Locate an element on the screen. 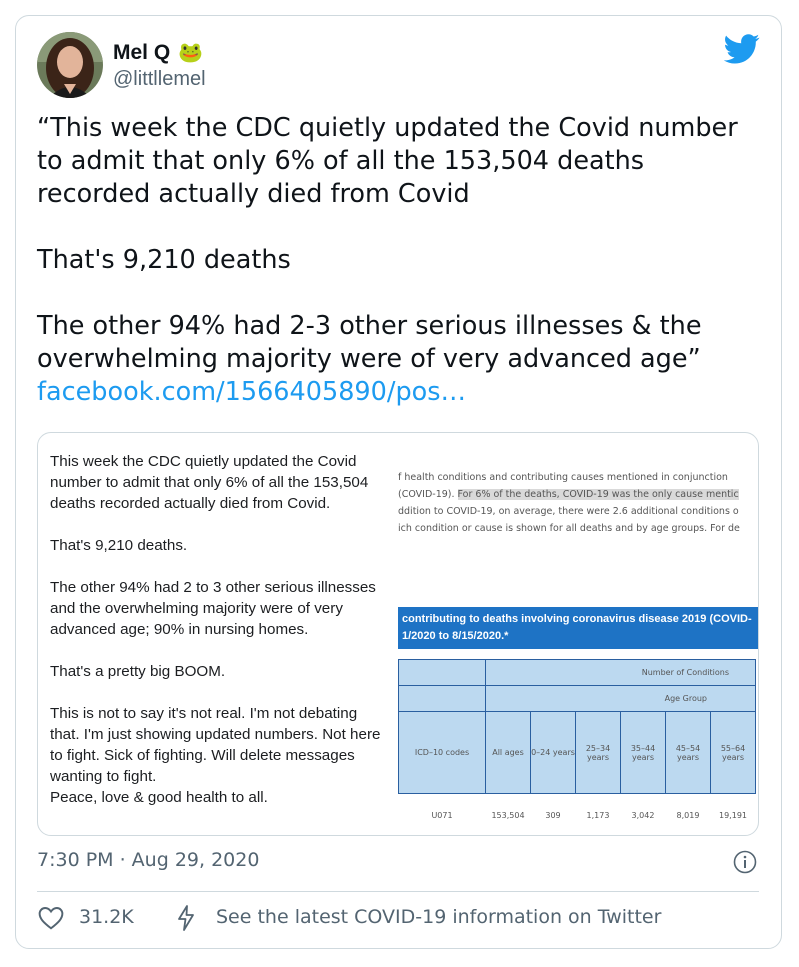 The width and height of the screenshot is (799, 967). table-col: All ages is located at coordinates (508, 752).